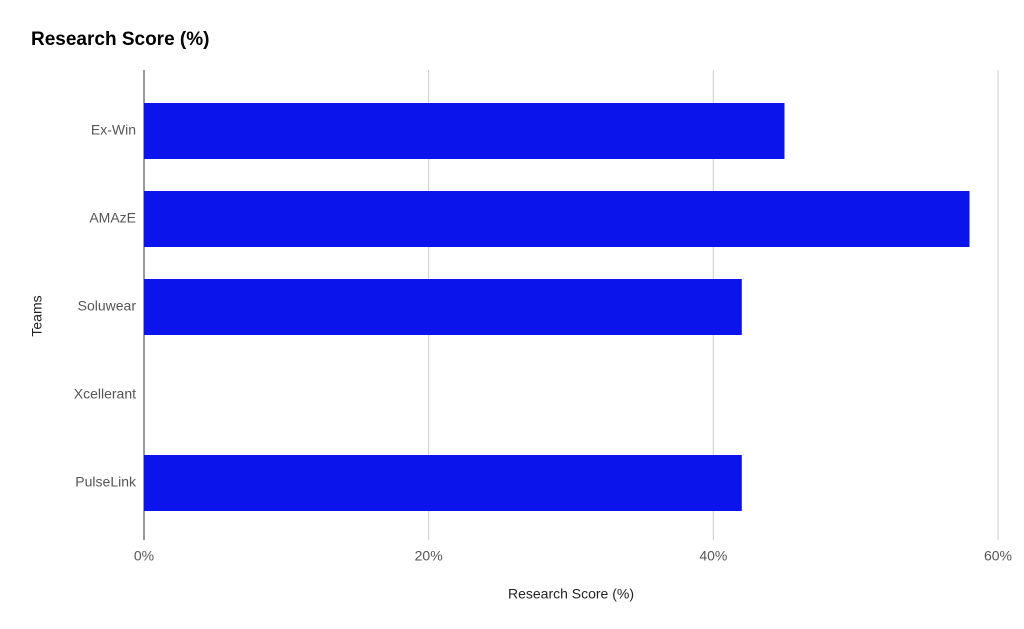 This screenshot has height=629, width=1024. I want to click on y-tick-label: AMAzE, so click(112, 218).